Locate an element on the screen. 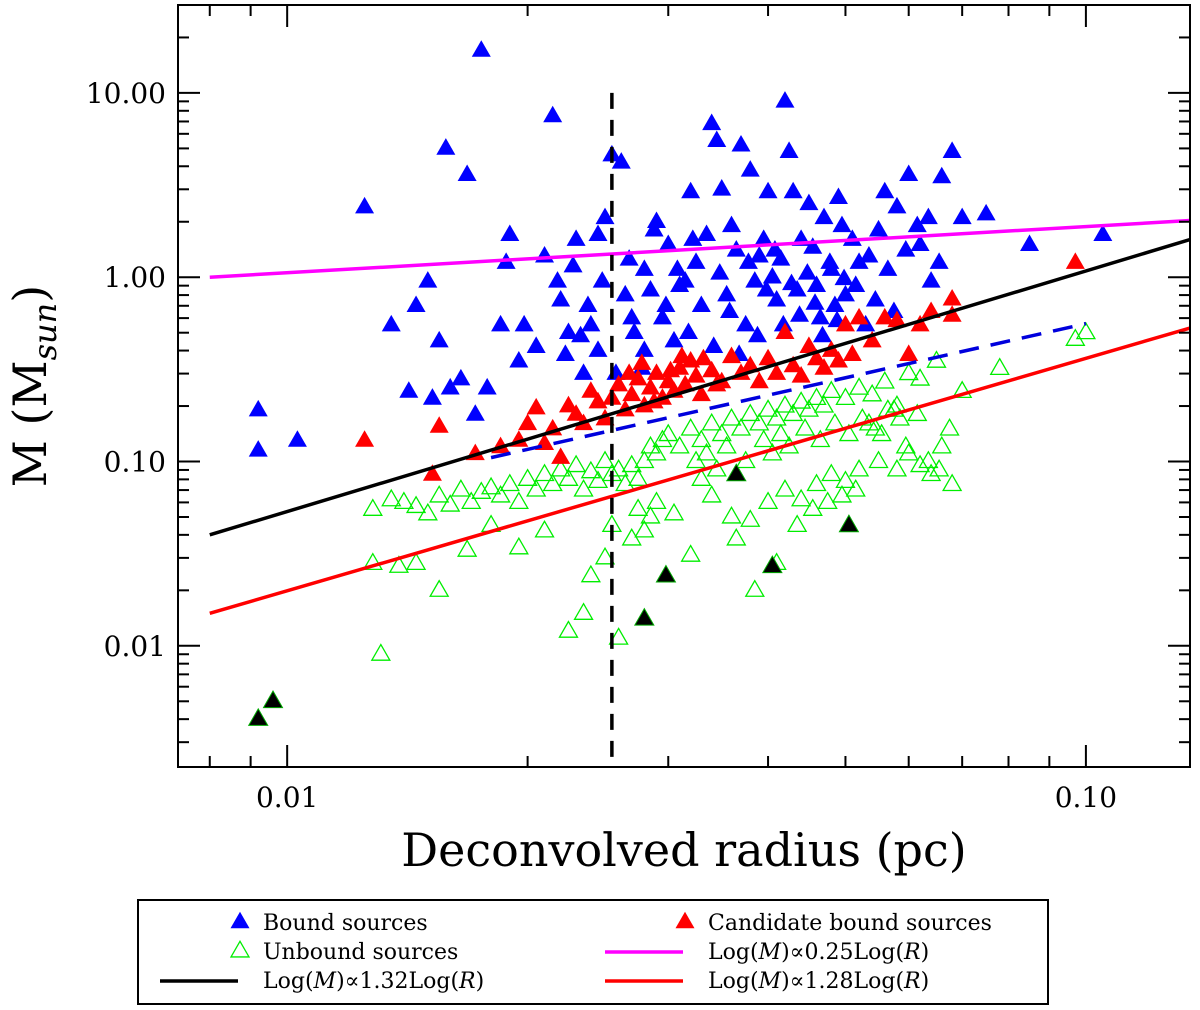  legend-box is located at coordinates (593, 952).